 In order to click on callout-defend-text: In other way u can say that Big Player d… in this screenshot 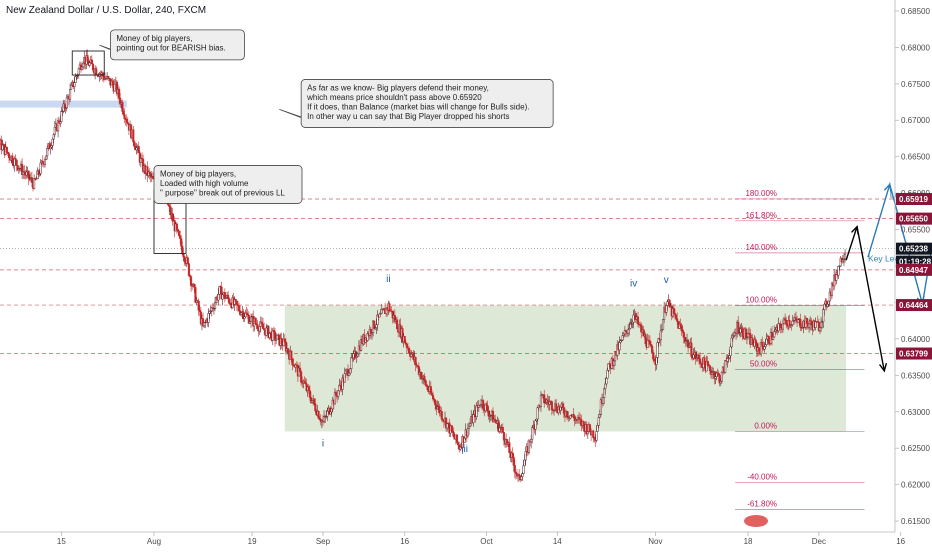, I will do `click(408, 116)`.